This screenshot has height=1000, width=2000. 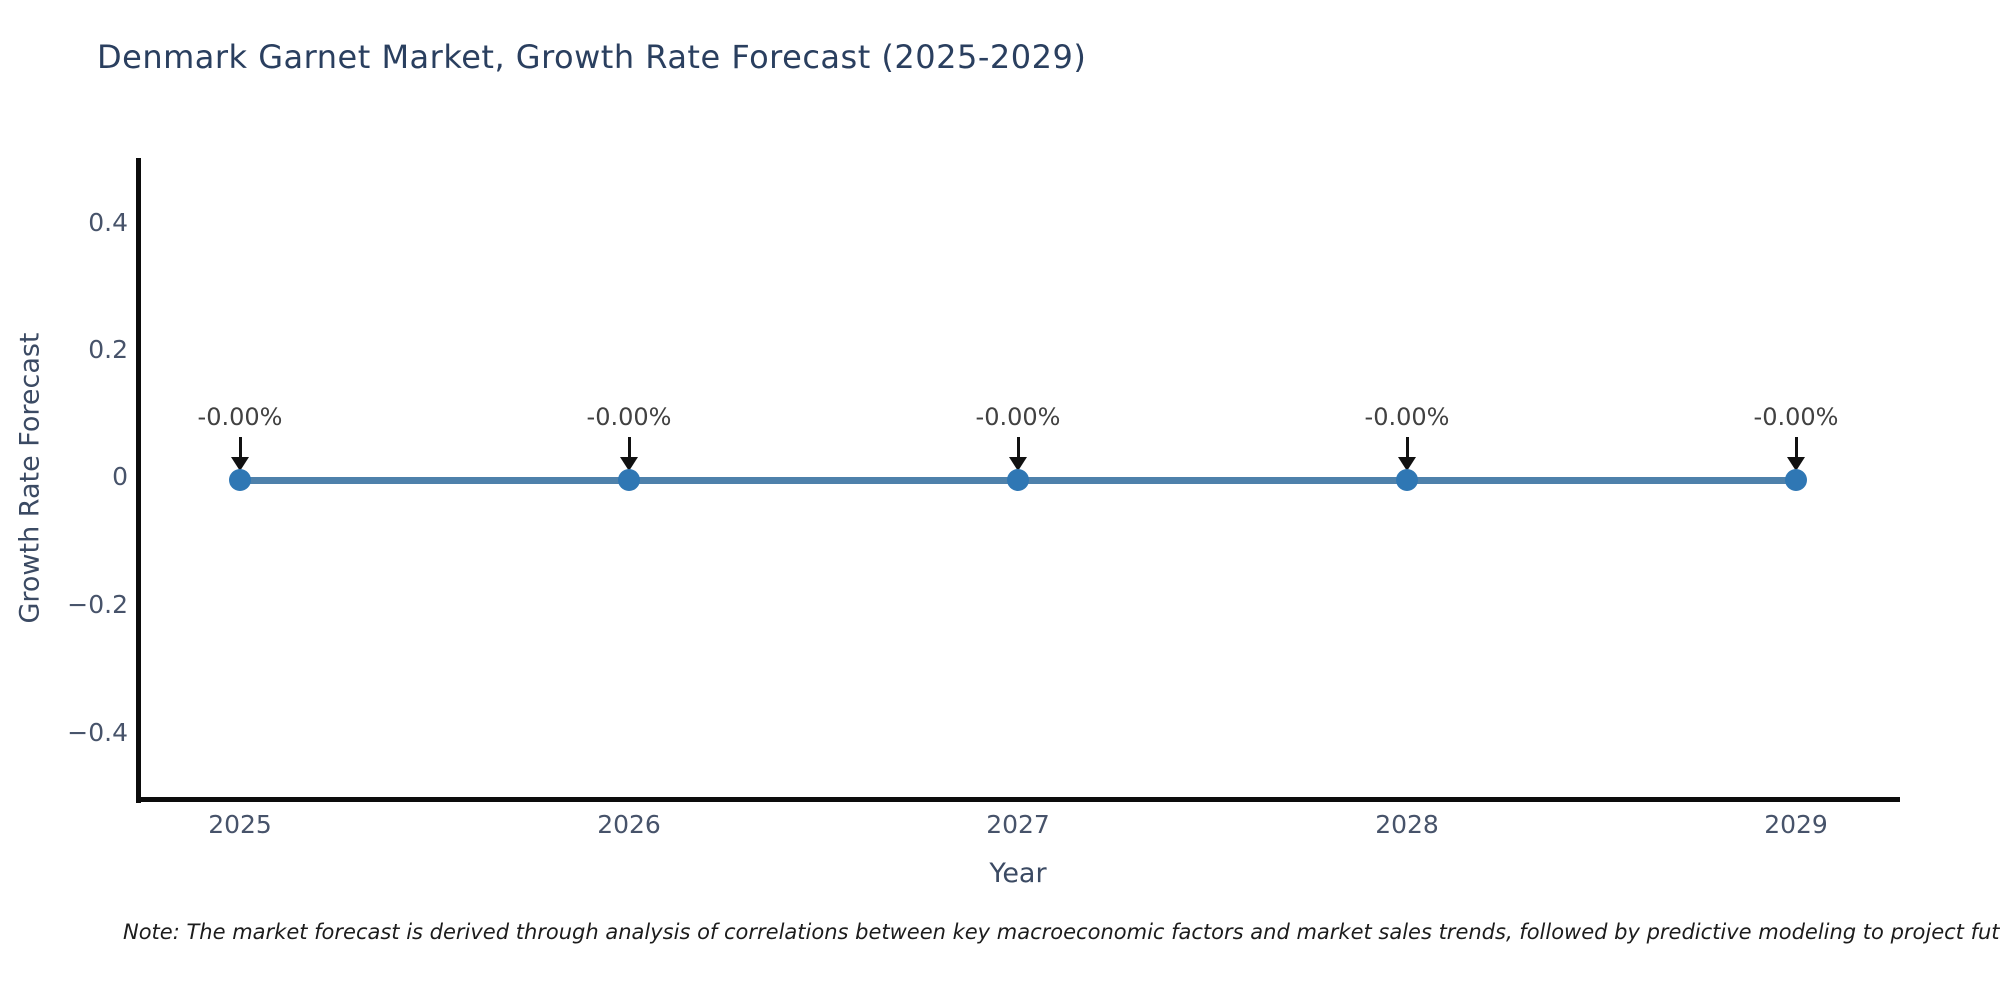 What do you see at coordinates (108, 222) in the screenshot?
I see `y-tick-label: 0.4` at bounding box center [108, 222].